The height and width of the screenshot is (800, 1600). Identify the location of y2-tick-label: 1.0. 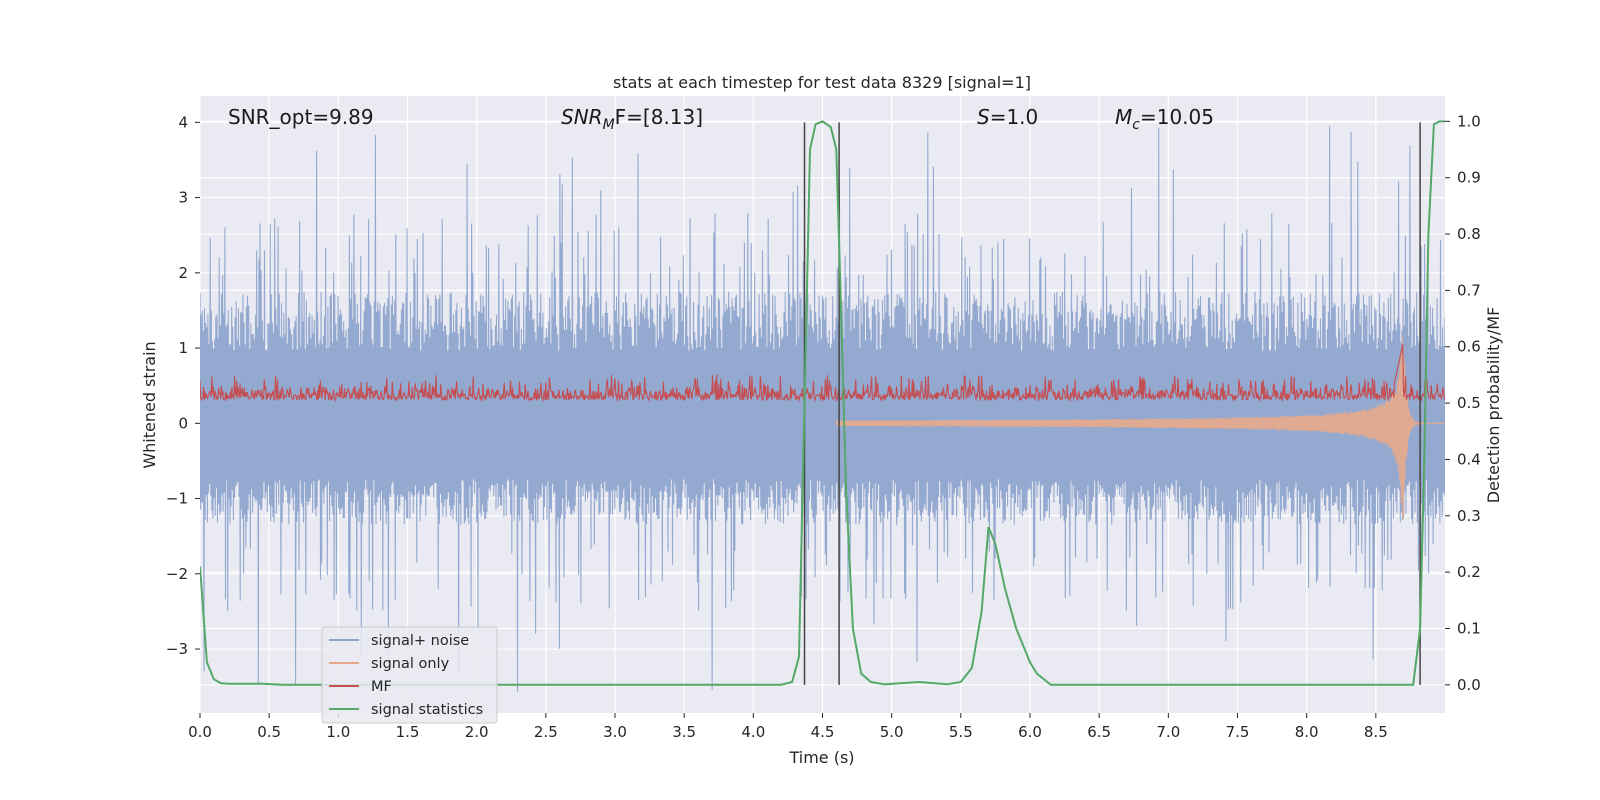
(1469, 121).